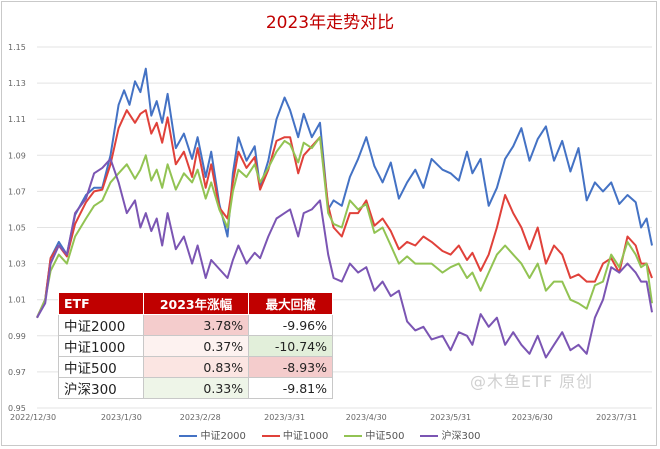 The height and width of the screenshot is (449, 660). What do you see at coordinates (223, 436) in the screenshot?
I see `legend-label: 中证2000` at bounding box center [223, 436].